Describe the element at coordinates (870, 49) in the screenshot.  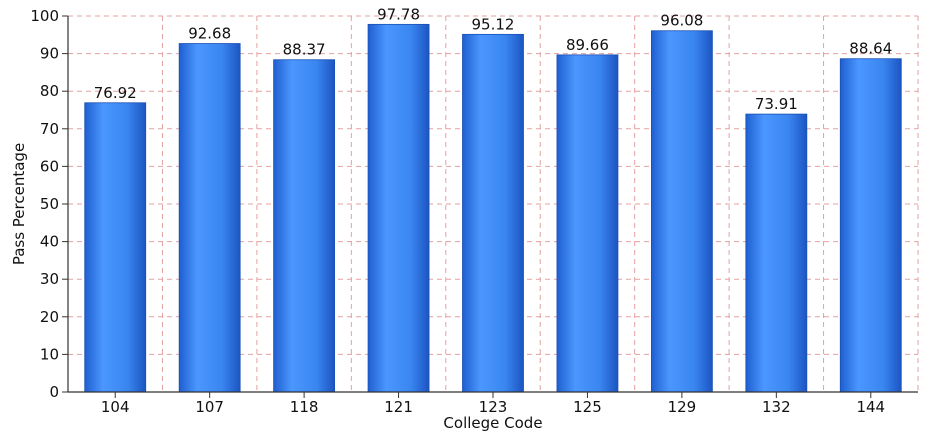
I see `value-label-144: 88.64` at that location.